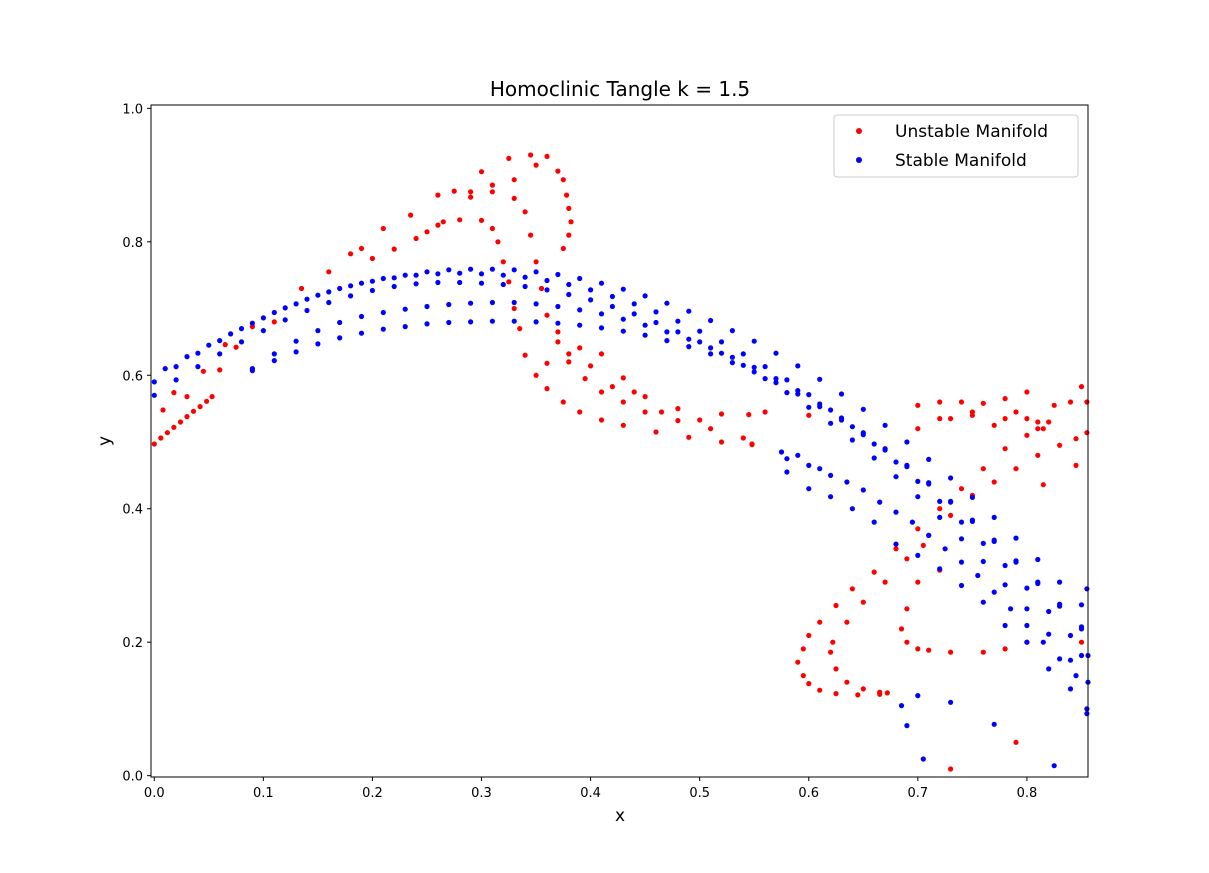 This screenshot has width=1209, height=873. What do you see at coordinates (132, 376) in the screenshot?
I see `y-tick-label: 0.6` at bounding box center [132, 376].